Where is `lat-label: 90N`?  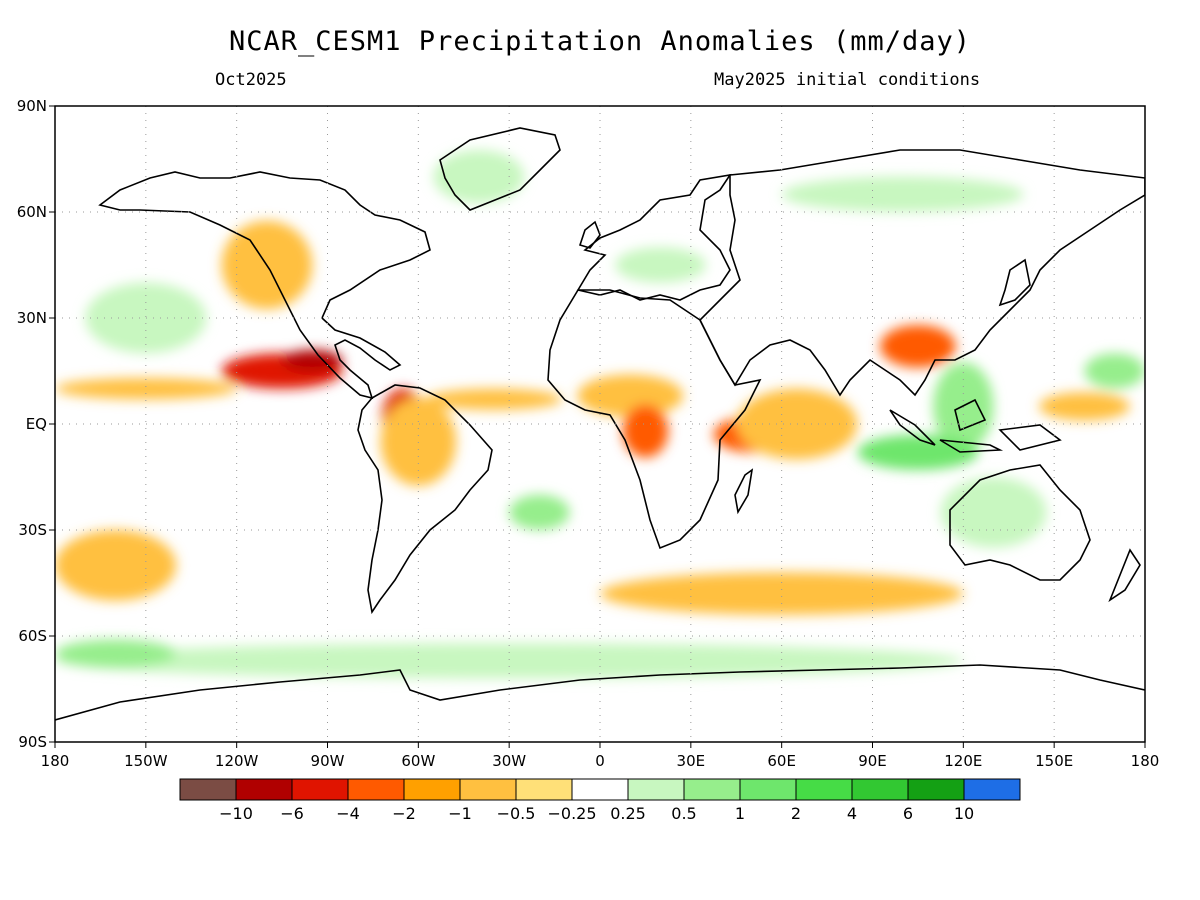 lat-label: 90N is located at coordinates (32, 106).